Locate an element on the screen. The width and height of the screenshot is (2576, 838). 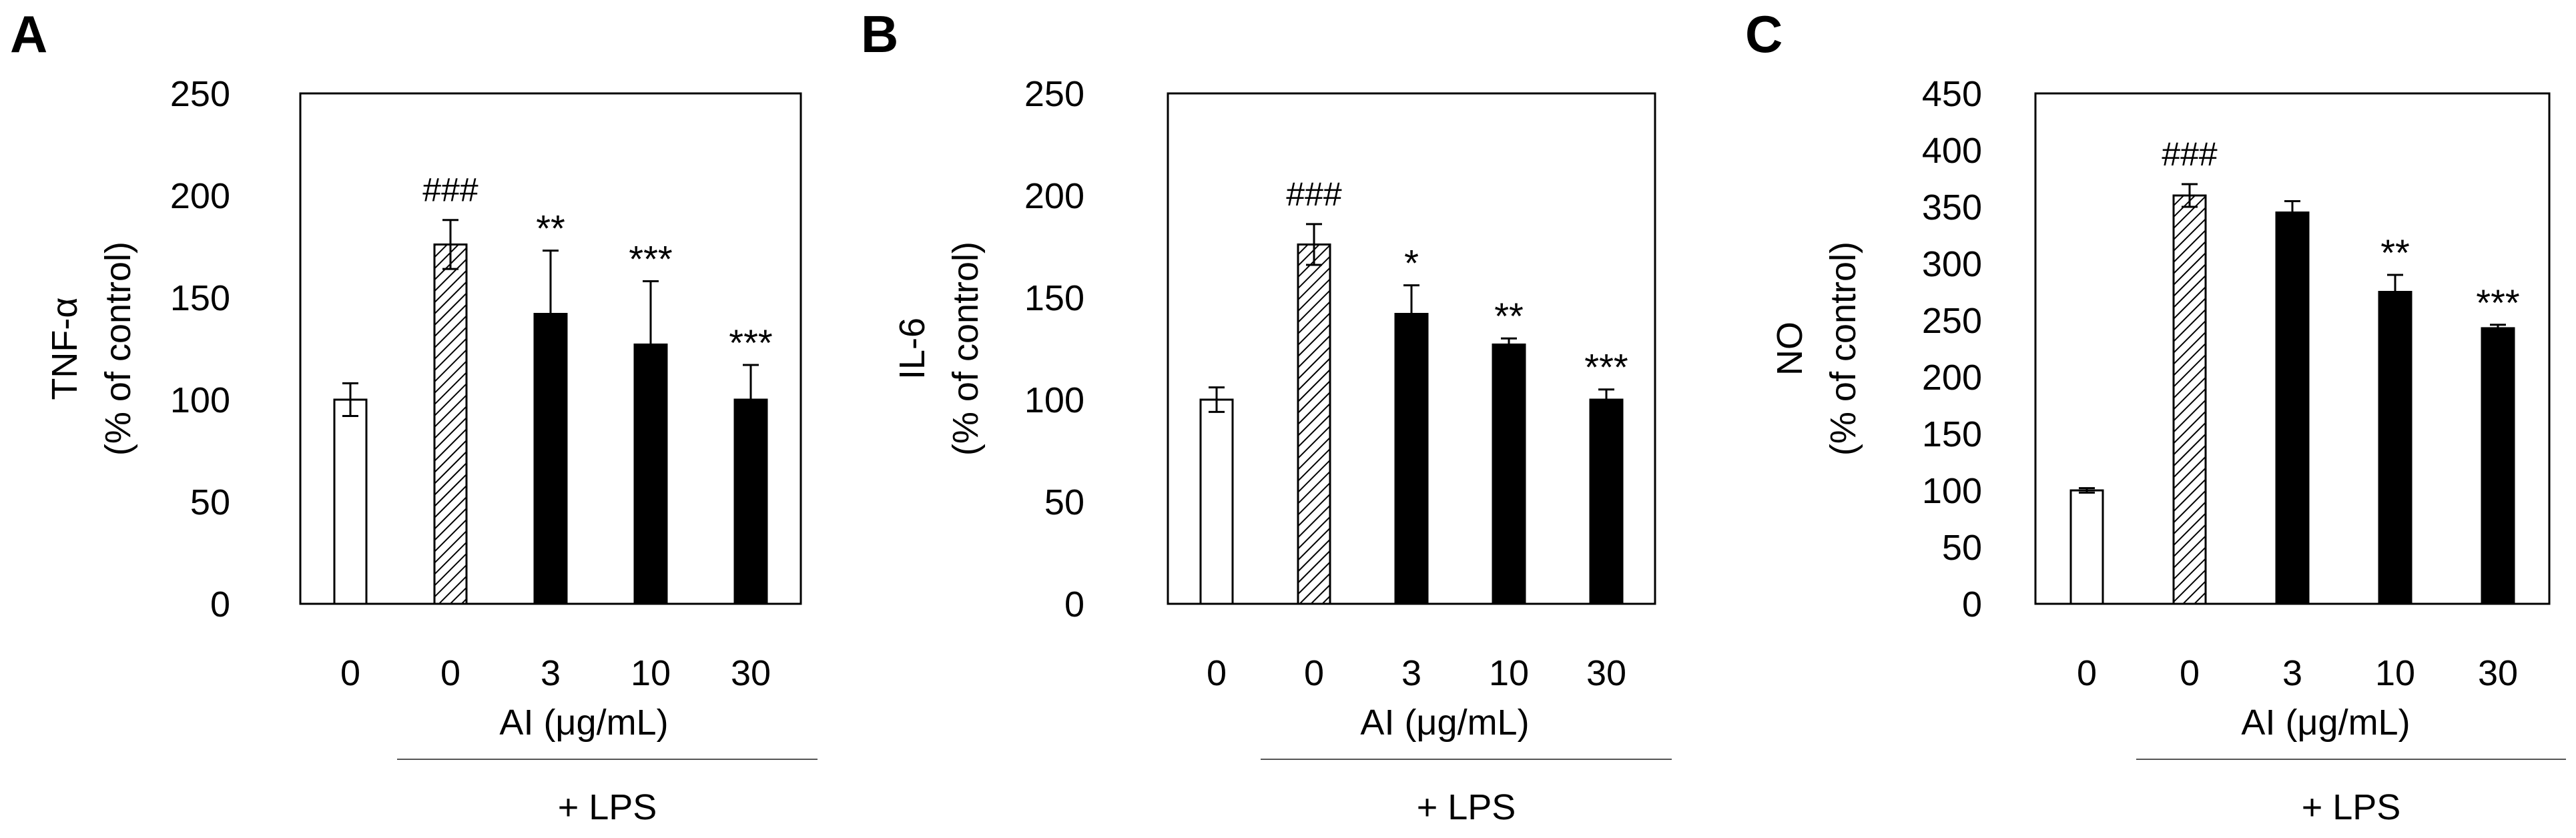
significance-label: * is located at coordinates (1411, 263).